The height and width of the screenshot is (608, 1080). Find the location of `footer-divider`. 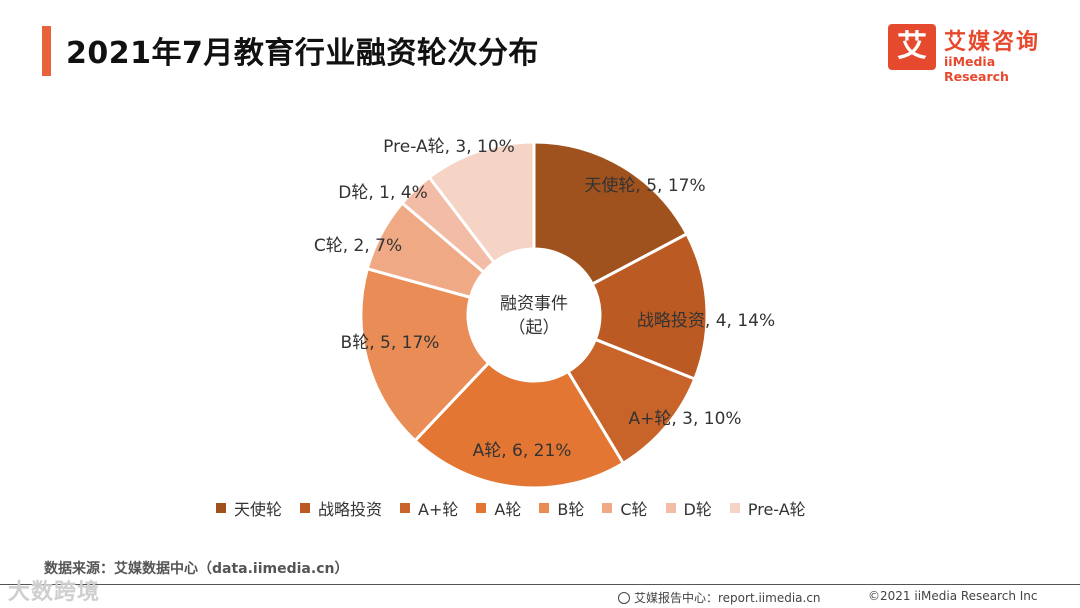

footer-divider is located at coordinates (540, 584).